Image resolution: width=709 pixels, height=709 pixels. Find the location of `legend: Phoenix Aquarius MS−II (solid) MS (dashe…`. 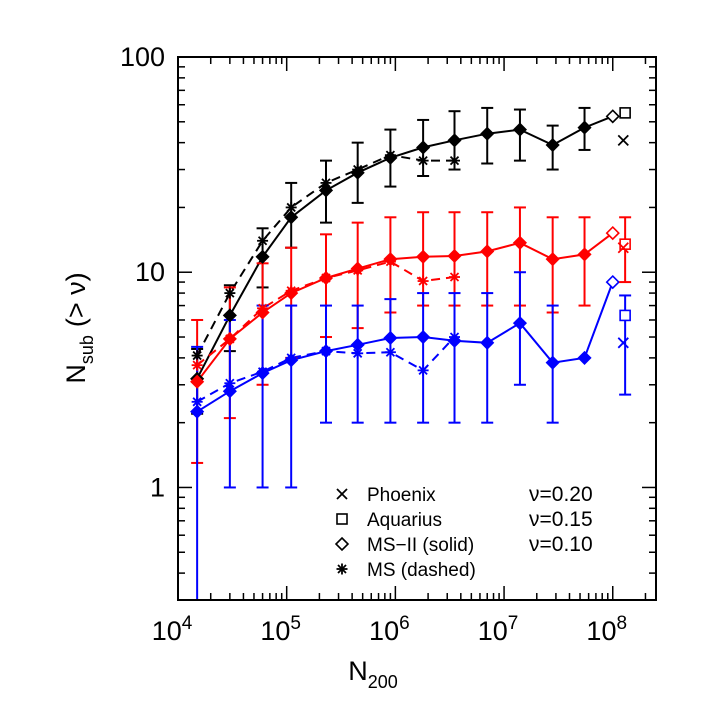

legend: Phoenix Aquarius MS−II (solid) MS (dashe… is located at coordinates (463, 532).